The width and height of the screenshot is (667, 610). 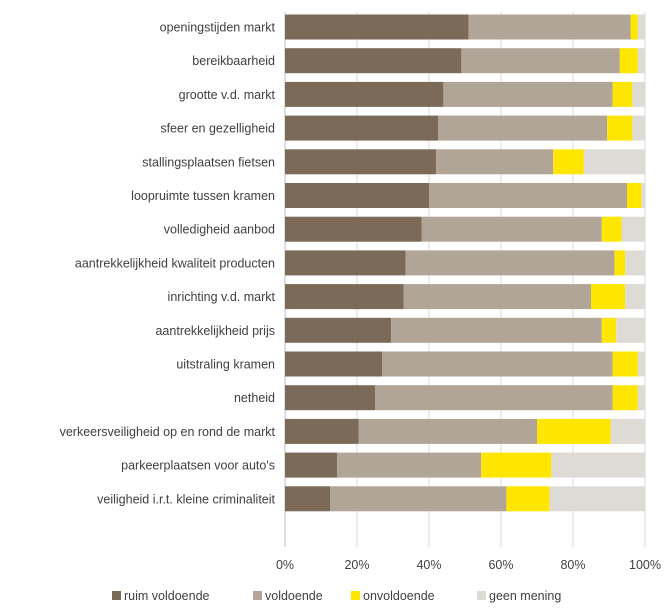 I want to click on x-tick-label: 80%, so click(x=572, y=565).